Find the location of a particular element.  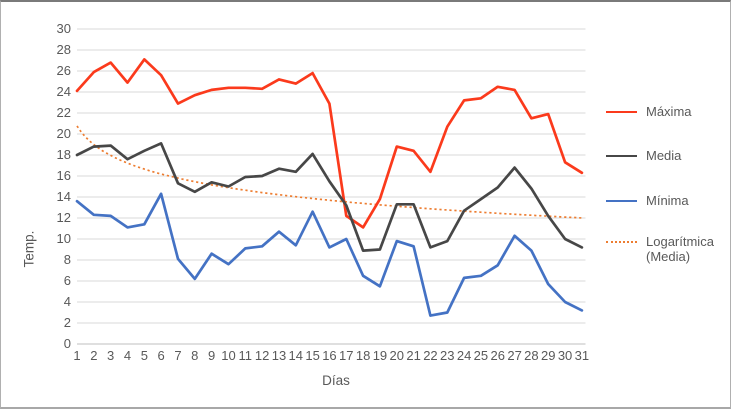

x-tick-label-24: 24 is located at coordinates (464, 355).